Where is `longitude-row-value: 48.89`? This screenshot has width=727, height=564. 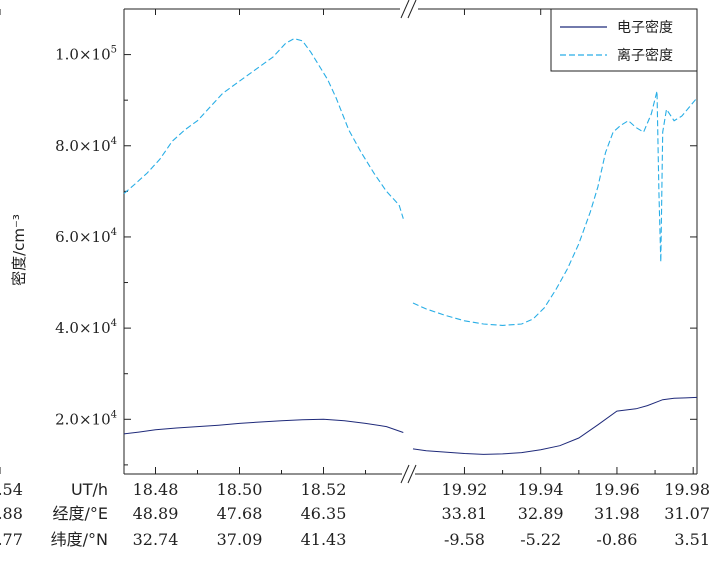
longitude-row-value: 48.89 is located at coordinates (156, 513).